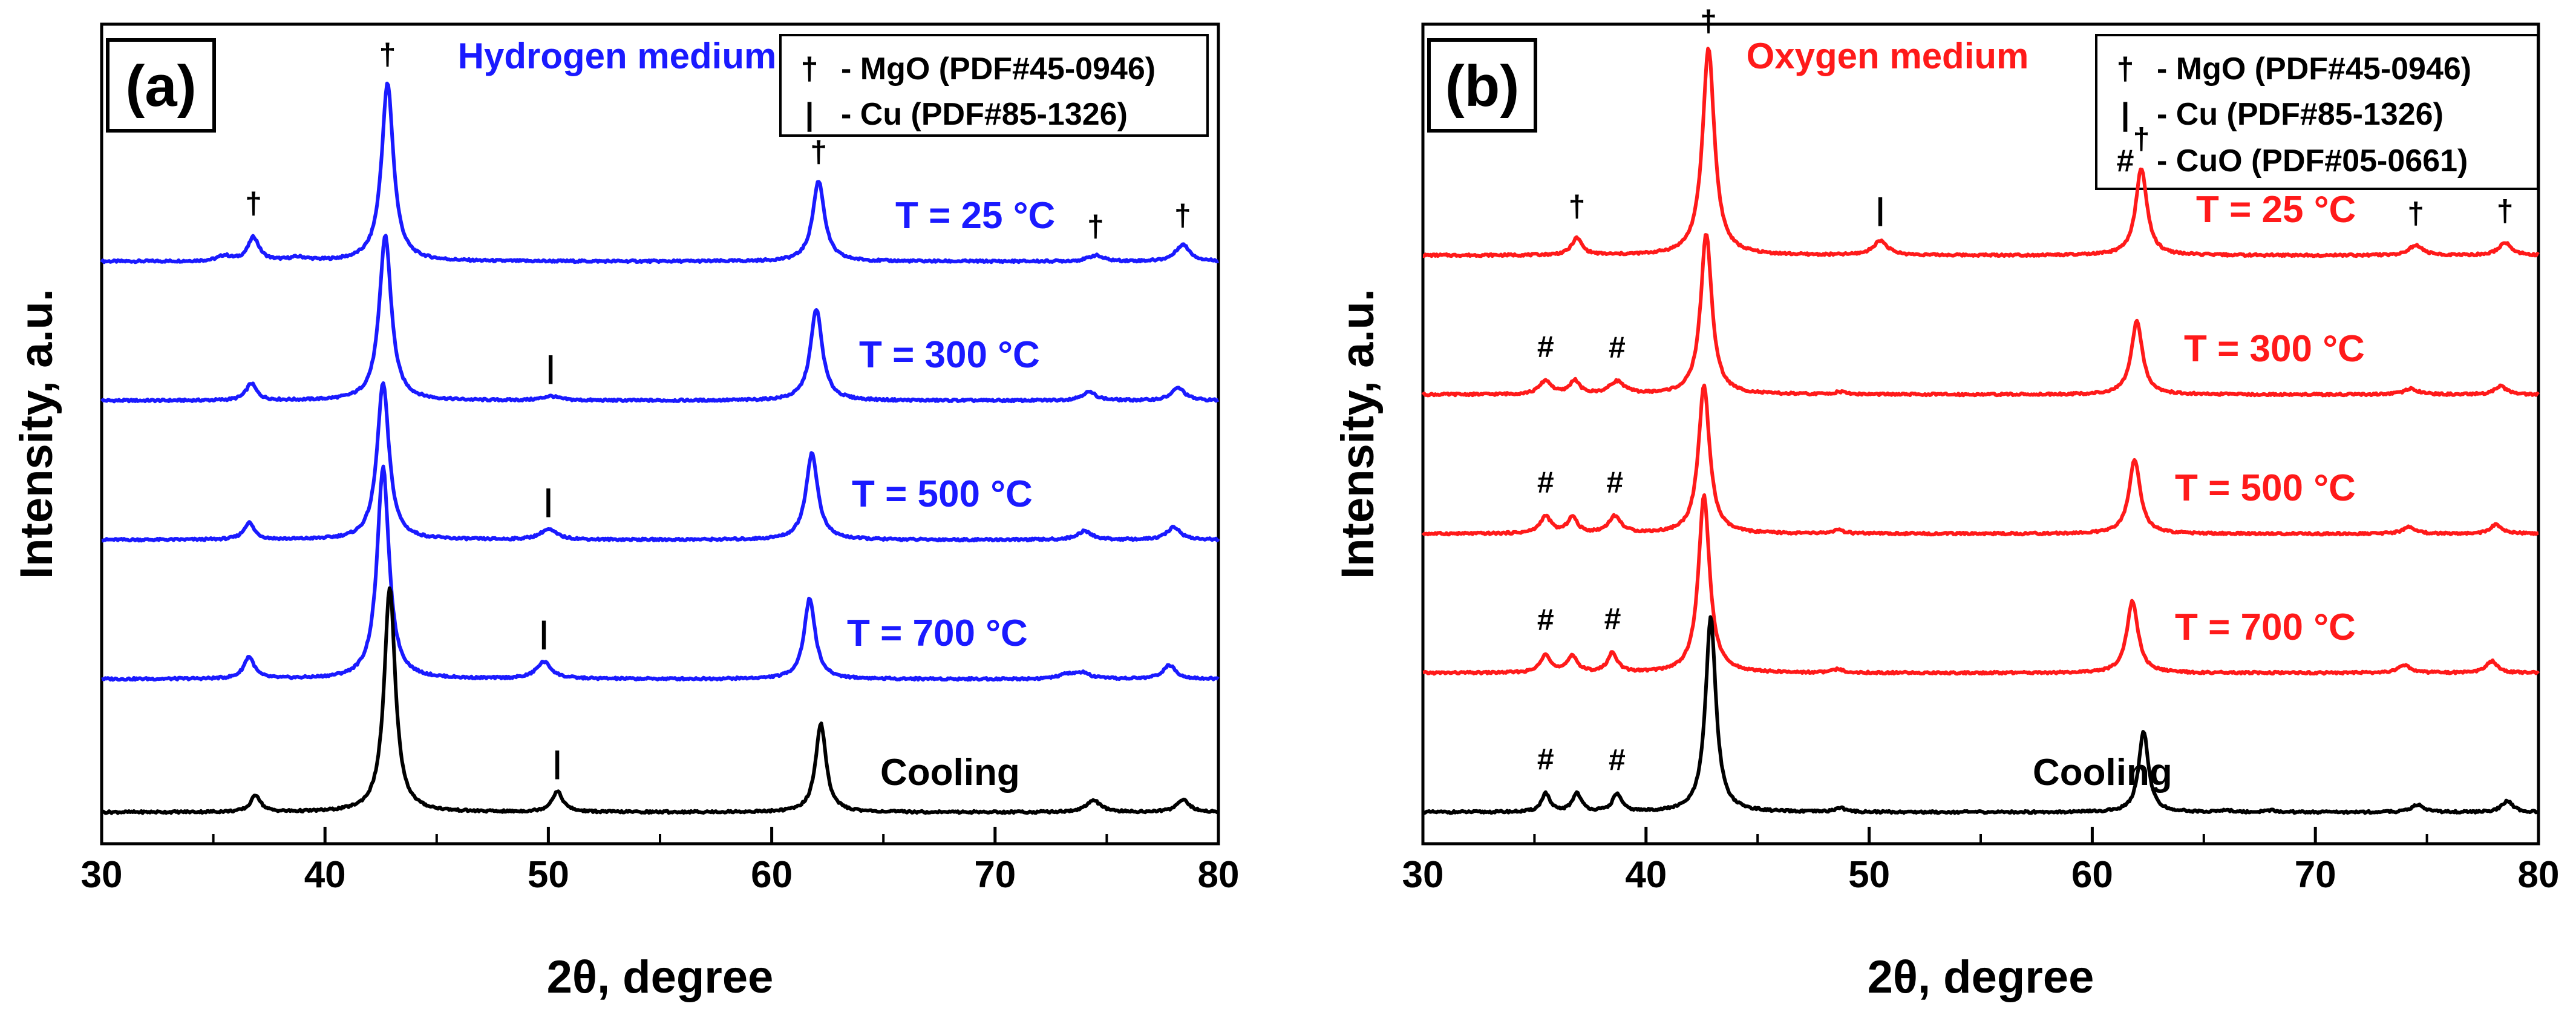 The height and width of the screenshot is (1015, 2576). Describe the element at coordinates (1888, 56) in the screenshot. I see `medium-title: Oxygen medium` at that location.